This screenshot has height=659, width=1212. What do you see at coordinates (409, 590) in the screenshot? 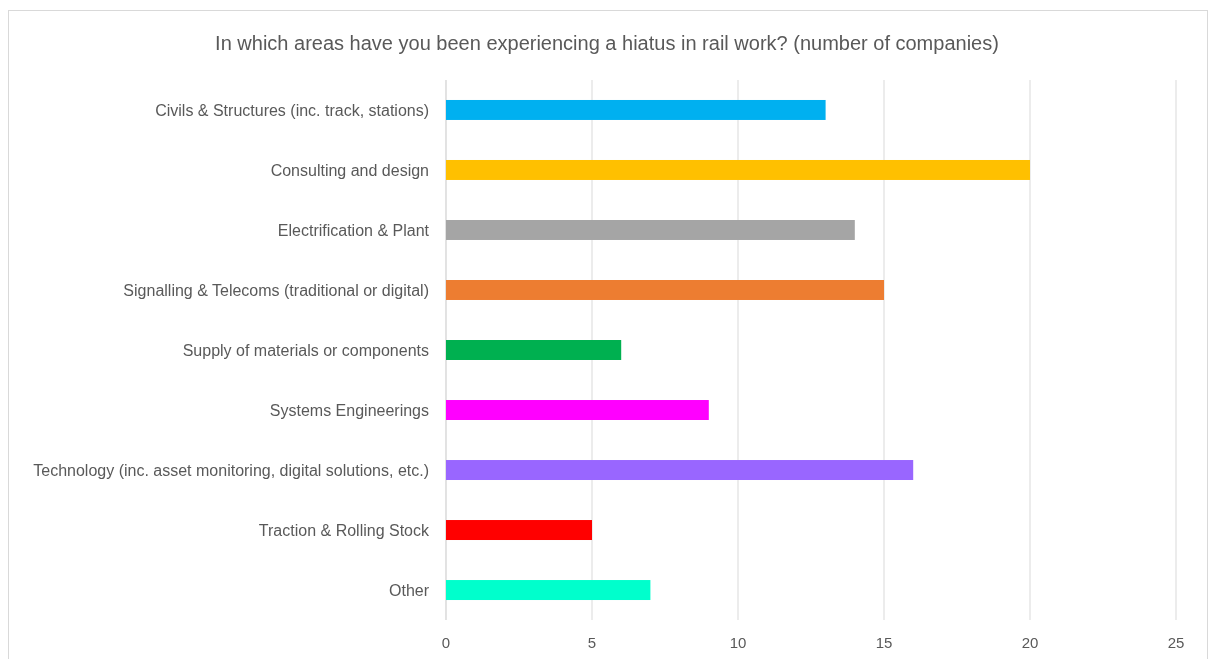
I see `y-tick-label: Other` at bounding box center [409, 590].